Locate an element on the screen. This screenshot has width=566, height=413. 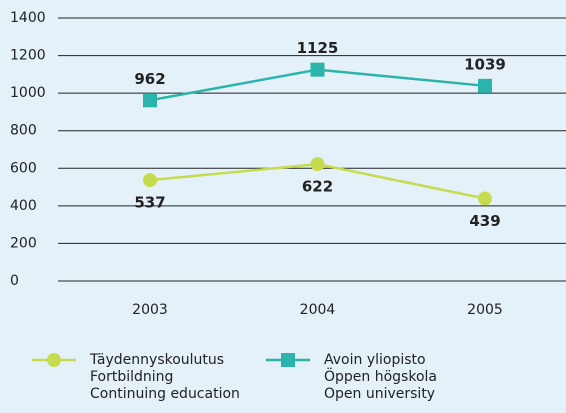
y-tick-label: 600 is located at coordinates (23, 168).